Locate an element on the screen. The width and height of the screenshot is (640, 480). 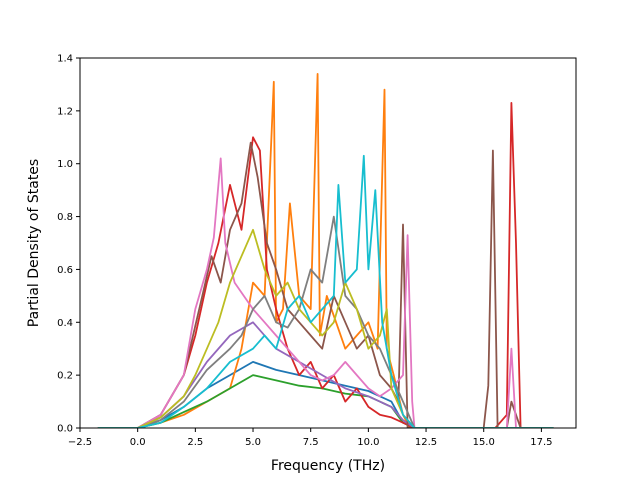
y-tick-label: 1.2 is located at coordinates (65, 111).